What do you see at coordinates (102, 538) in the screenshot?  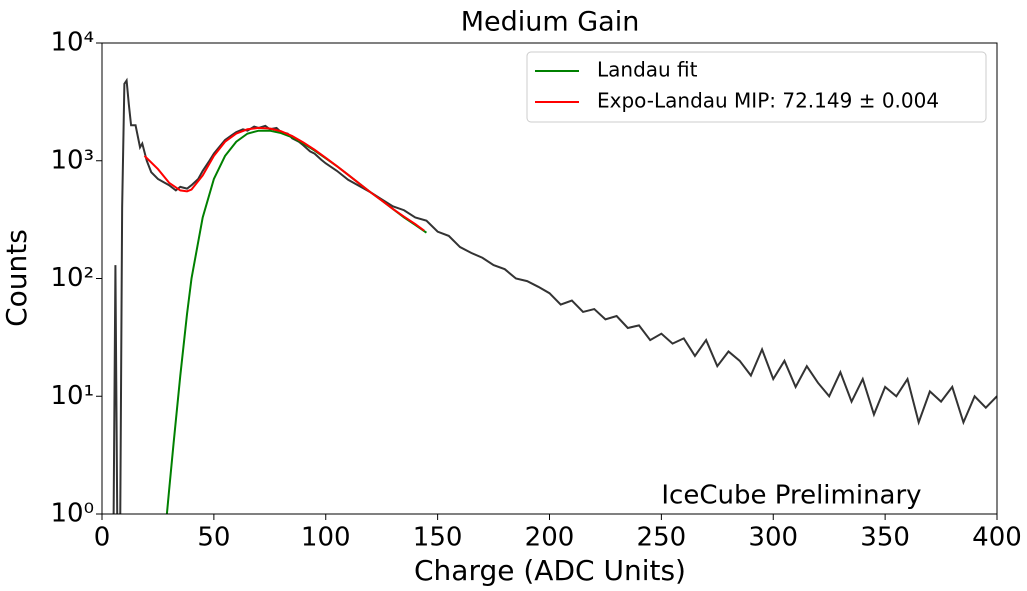 I see `x-tick-label: 0` at bounding box center [102, 538].